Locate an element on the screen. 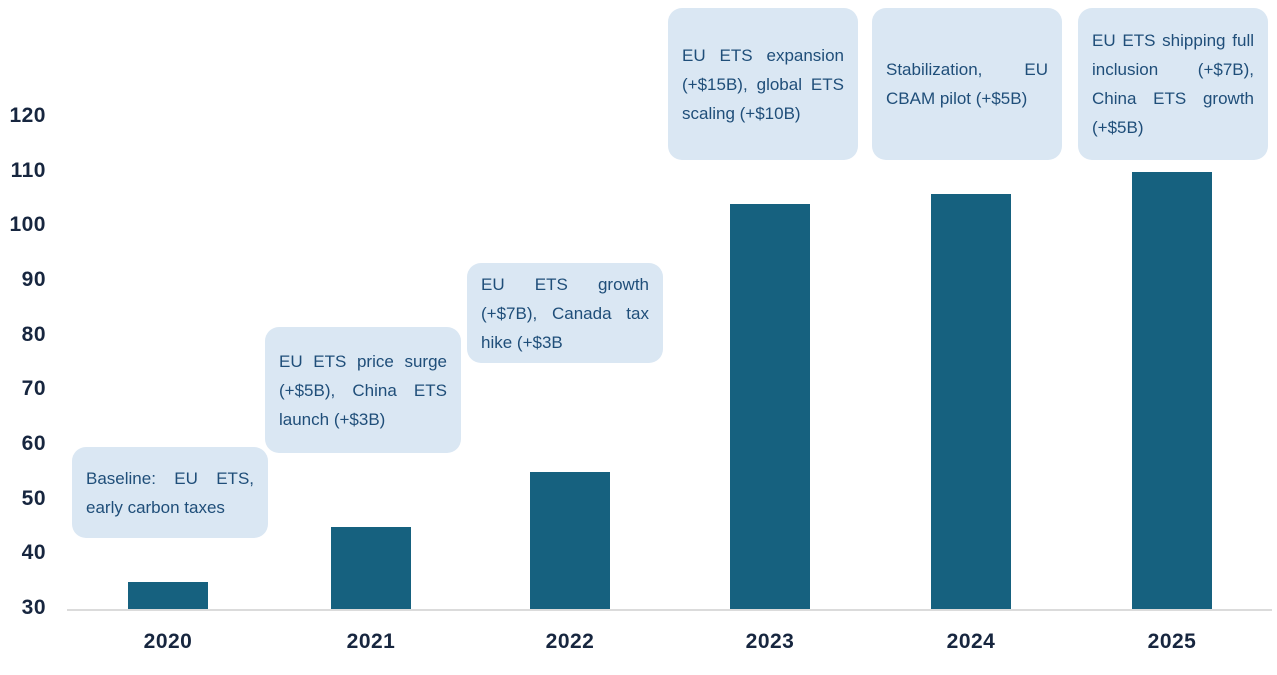 This screenshot has height=675, width=1277. annotation-box-2024: Stabilization, EU CBAM pilot (+$5B) is located at coordinates (967, 84).